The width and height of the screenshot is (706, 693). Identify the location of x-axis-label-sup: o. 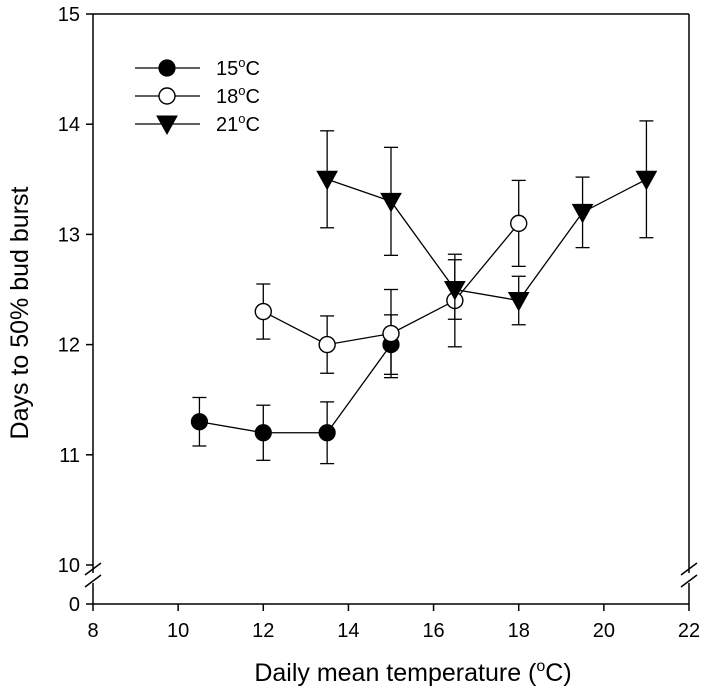
(540, 666).